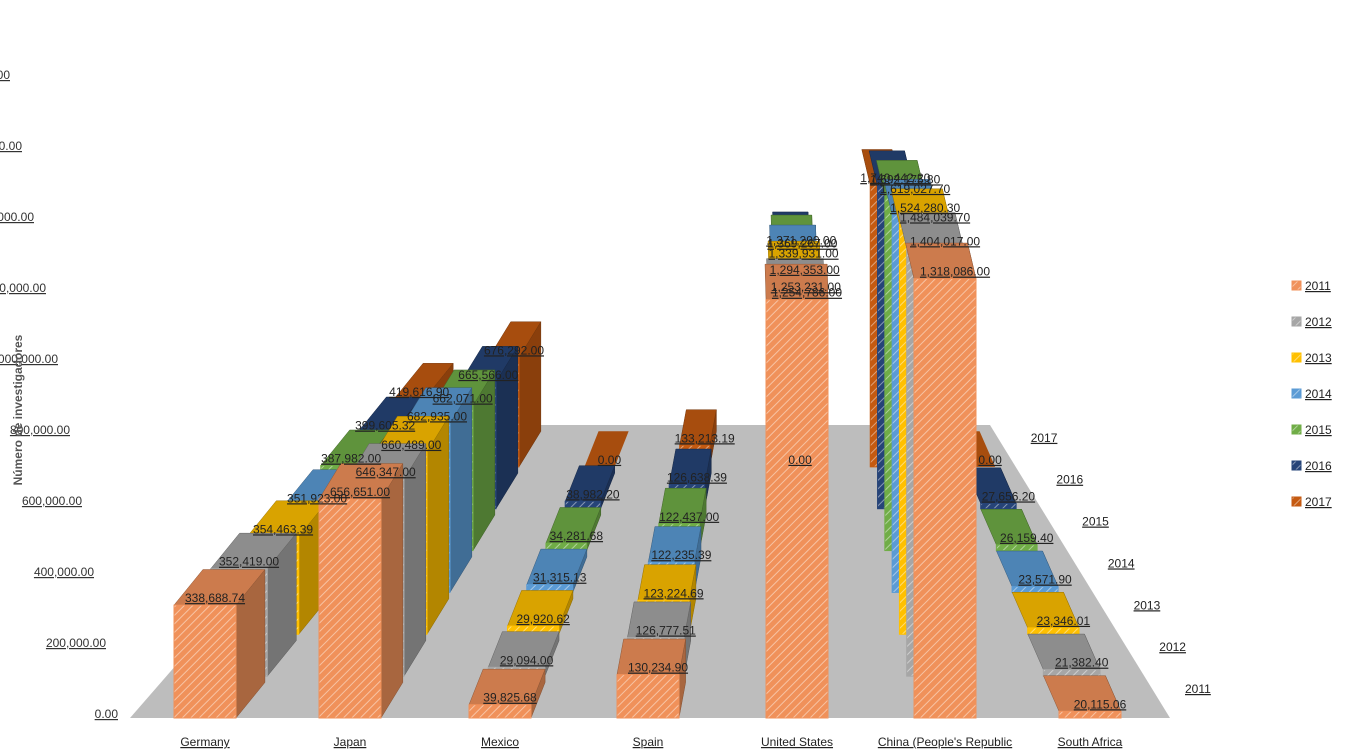 The image size is (1345, 753). What do you see at coordinates (215, 598) in the screenshot?
I see `data-label: 338,688.74` at bounding box center [215, 598].